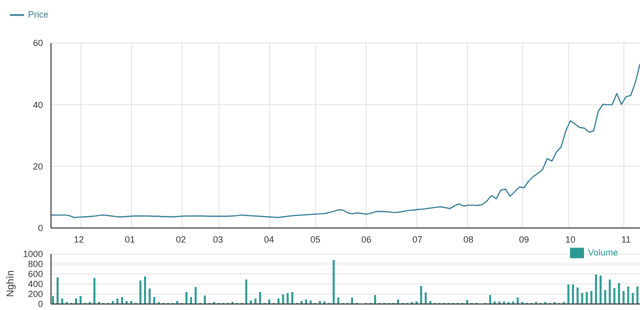 This screenshot has width=640, height=310. Describe the element at coordinates (38, 14) in the screenshot. I see `legend-label: Price` at that location.